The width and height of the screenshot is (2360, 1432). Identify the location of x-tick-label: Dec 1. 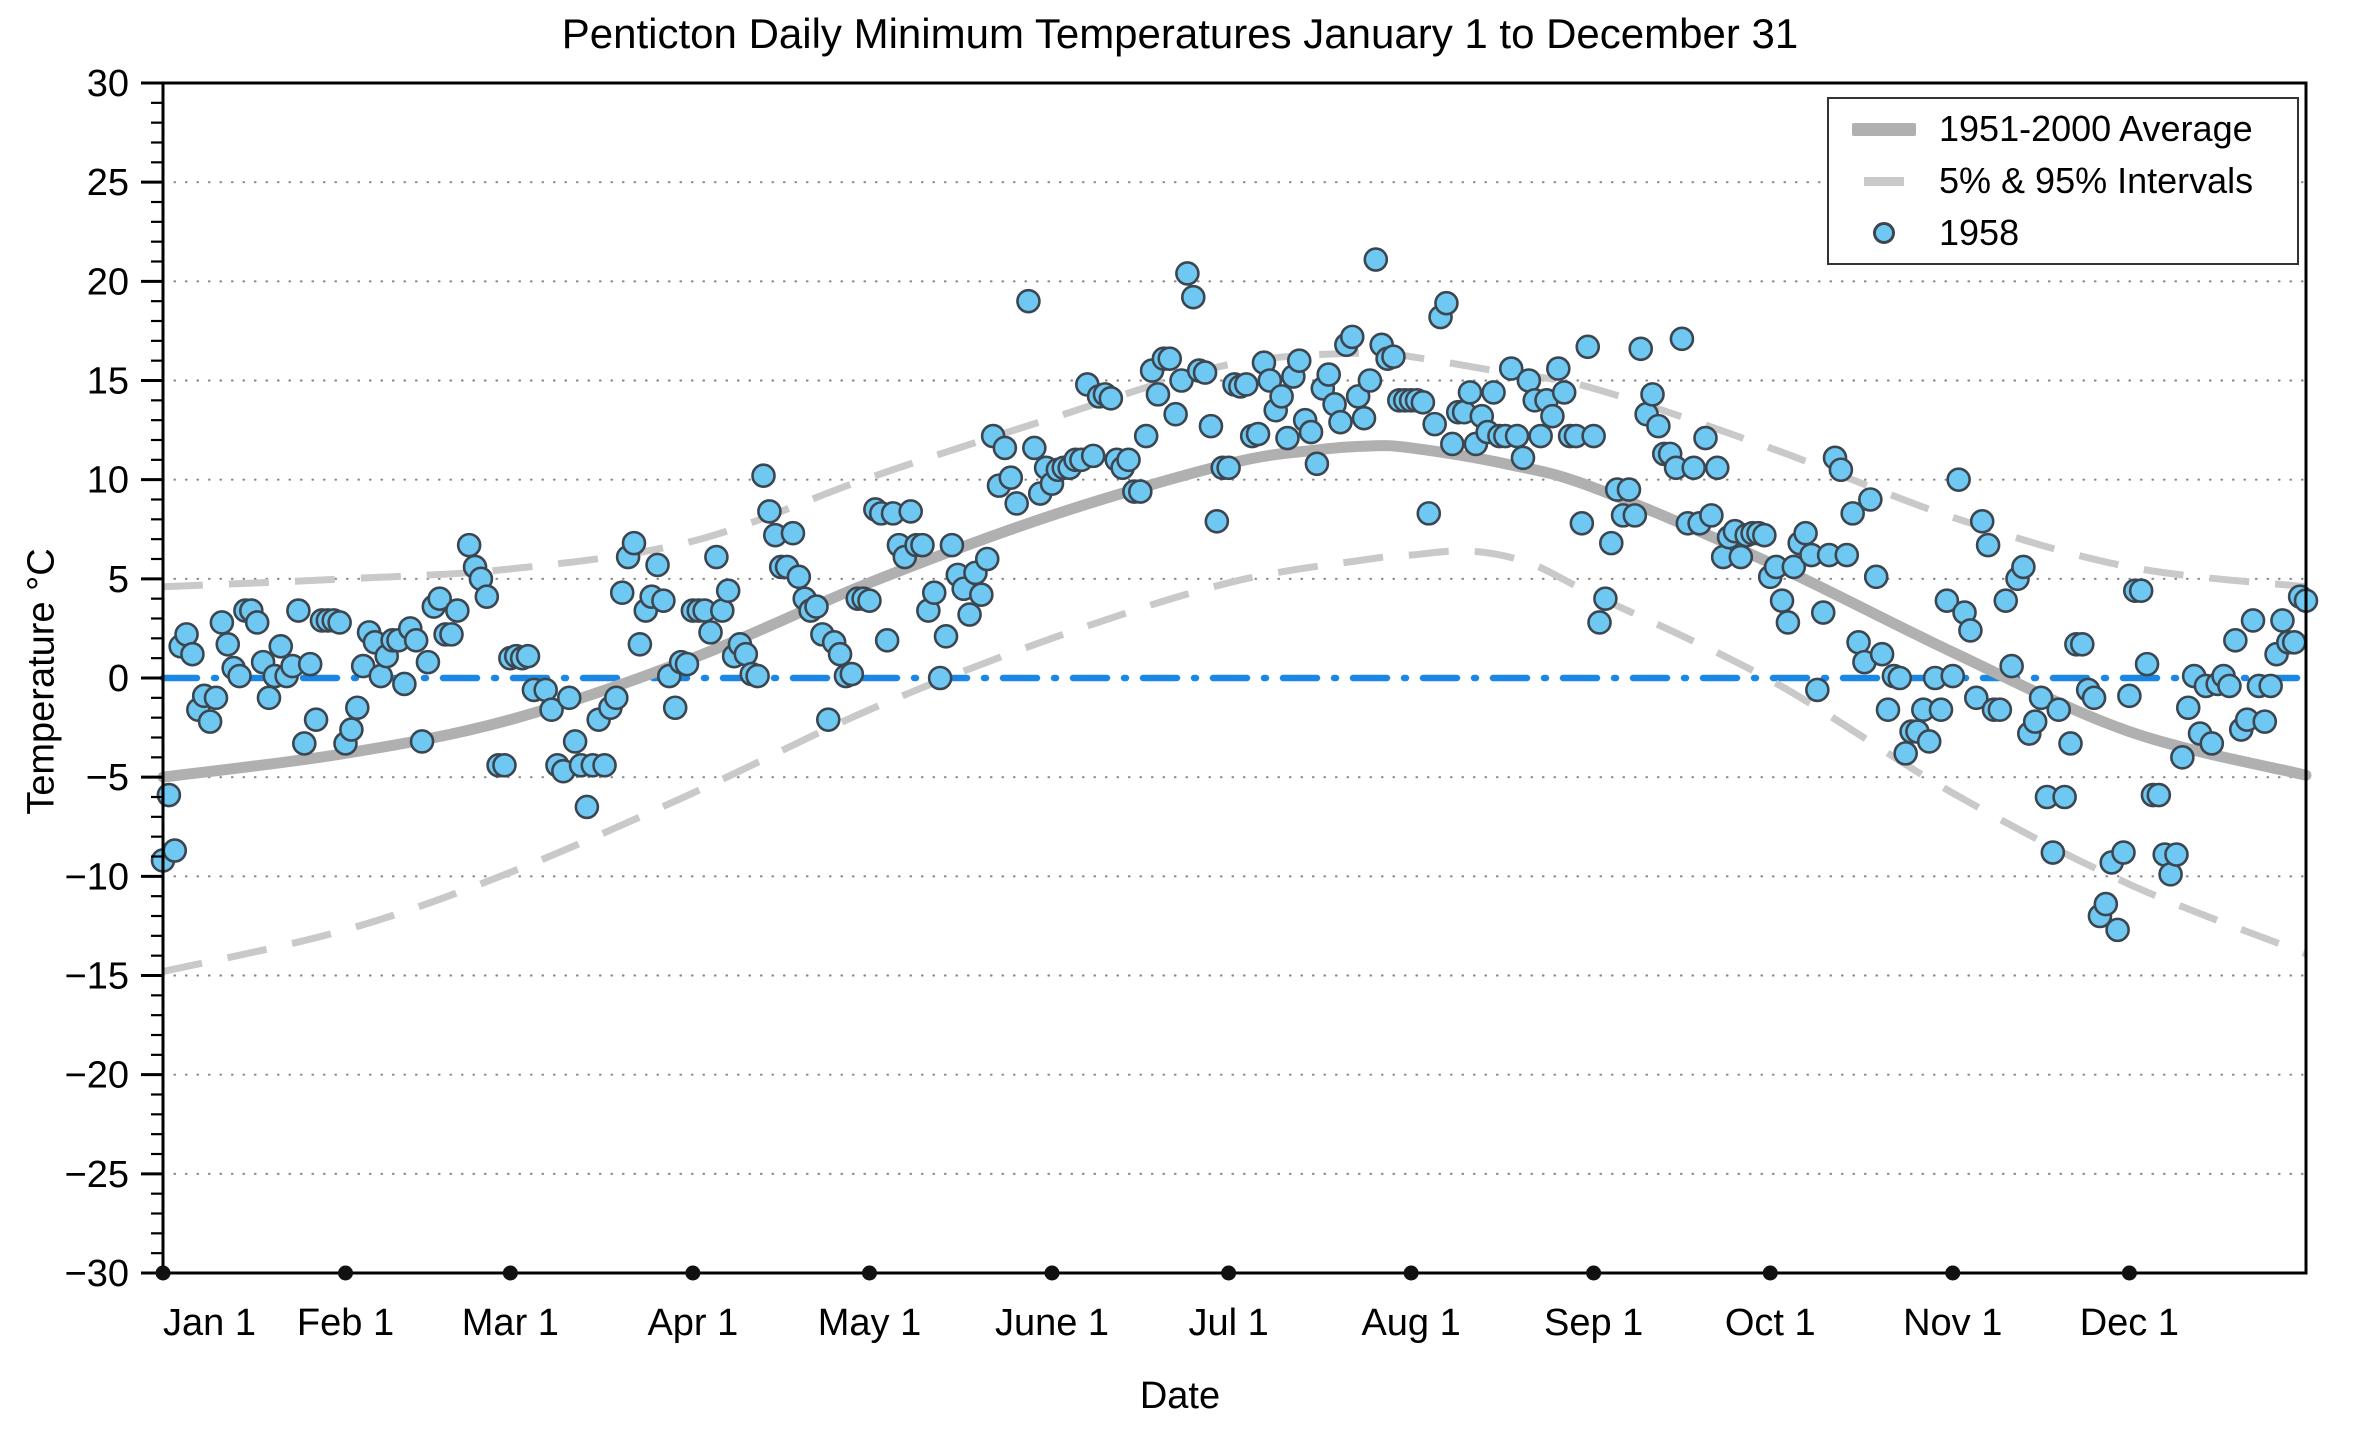
(2129, 1323).